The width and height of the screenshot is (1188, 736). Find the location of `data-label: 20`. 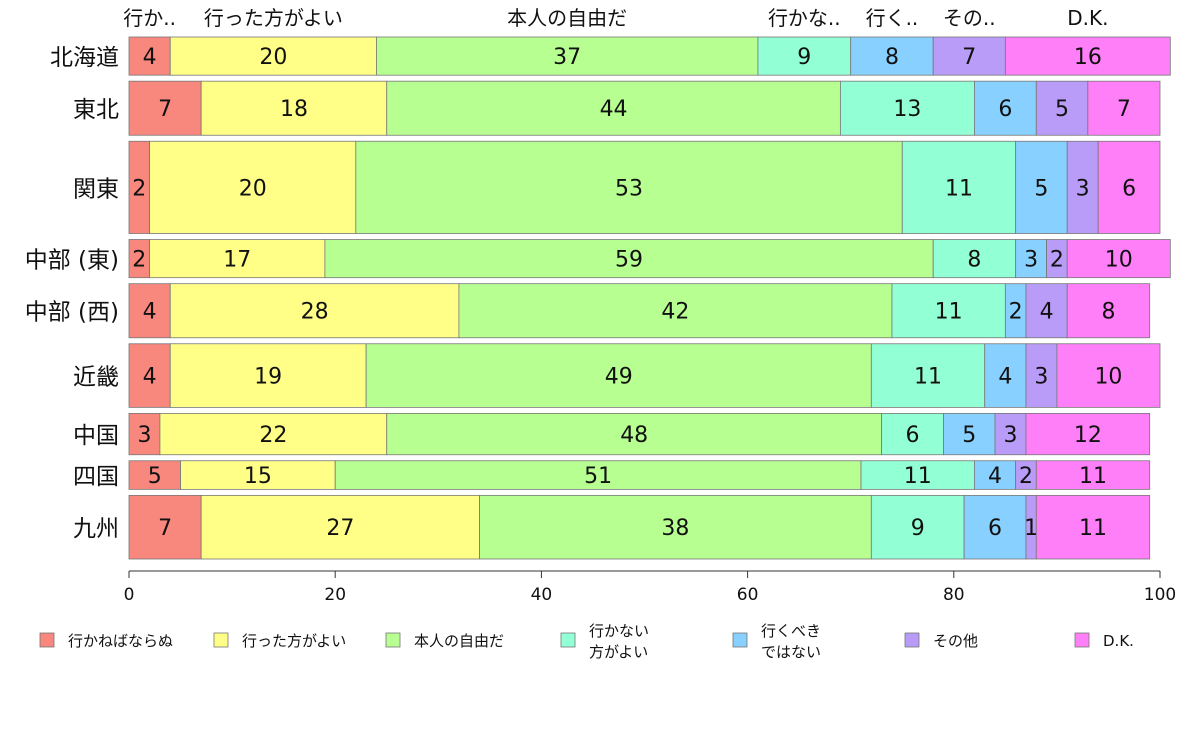

data-label: 20 is located at coordinates (273, 57).